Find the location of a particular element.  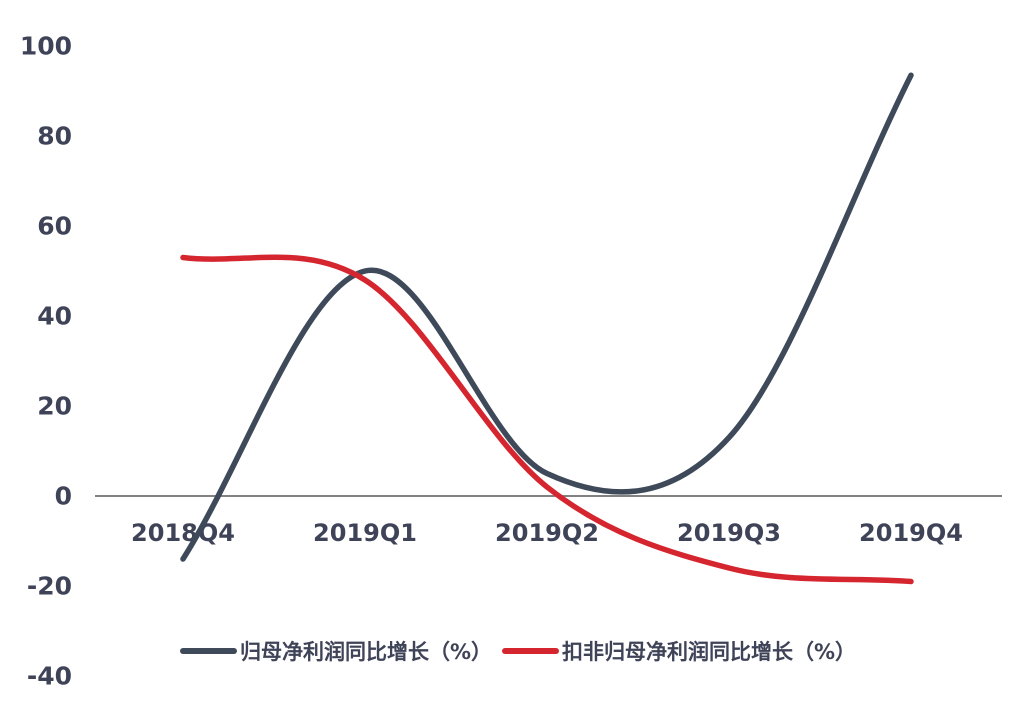

chart-legend: 归母净利润同比增长（%） 扣非归母净利润同比增长（%） is located at coordinates (518, 651).